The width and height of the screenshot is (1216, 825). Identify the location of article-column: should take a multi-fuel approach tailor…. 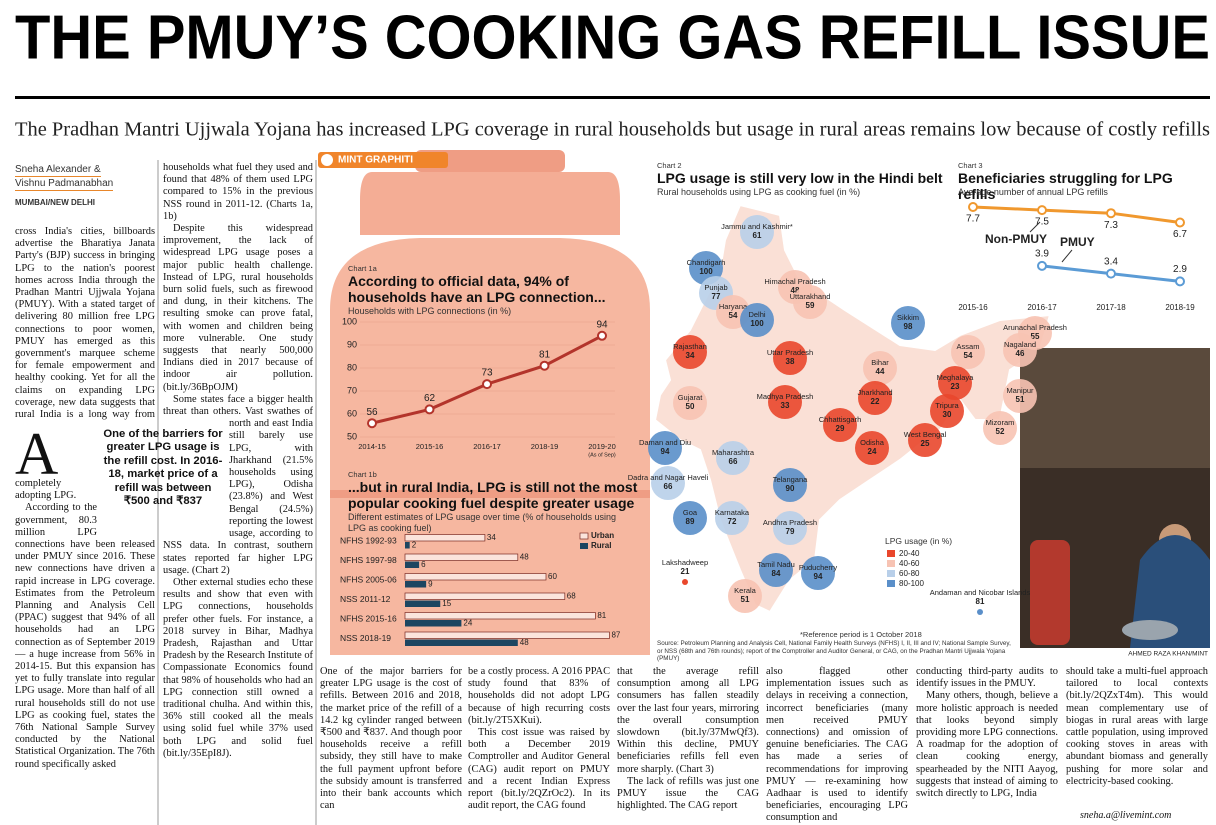
(1137, 745).